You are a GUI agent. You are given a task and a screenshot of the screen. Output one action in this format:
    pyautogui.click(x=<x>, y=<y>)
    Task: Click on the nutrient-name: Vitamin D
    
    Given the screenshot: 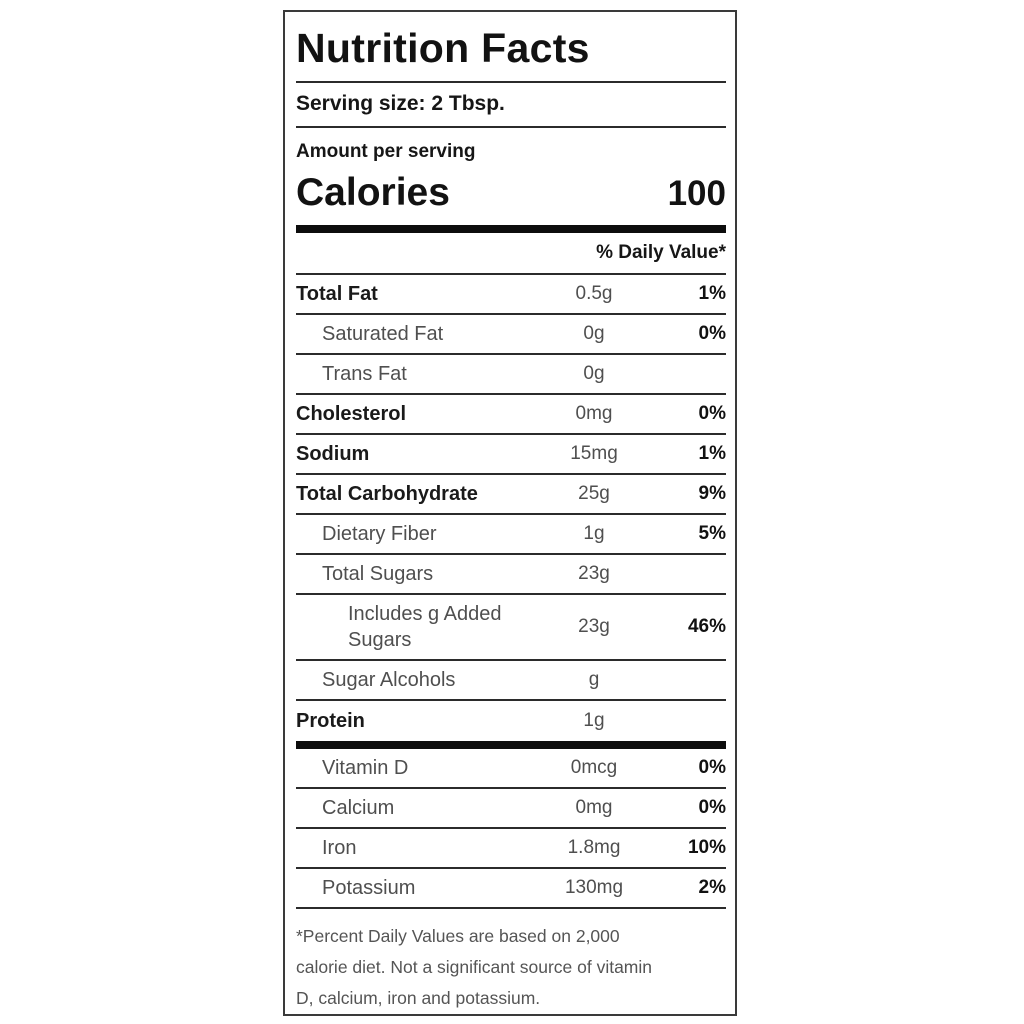 What is the action you would take?
    pyautogui.click(x=365, y=768)
    